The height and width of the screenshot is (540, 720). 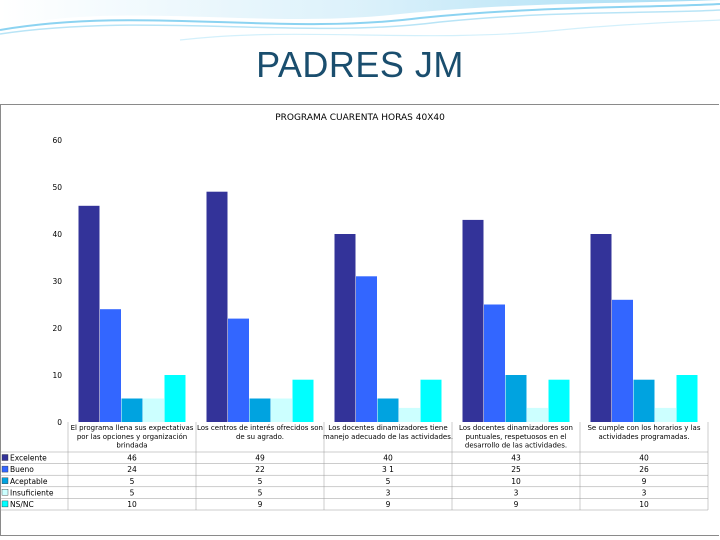 What do you see at coordinates (132, 437) in the screenshot?
I see `category-label: por las opciones y organización` at bounding box center [132, 437].